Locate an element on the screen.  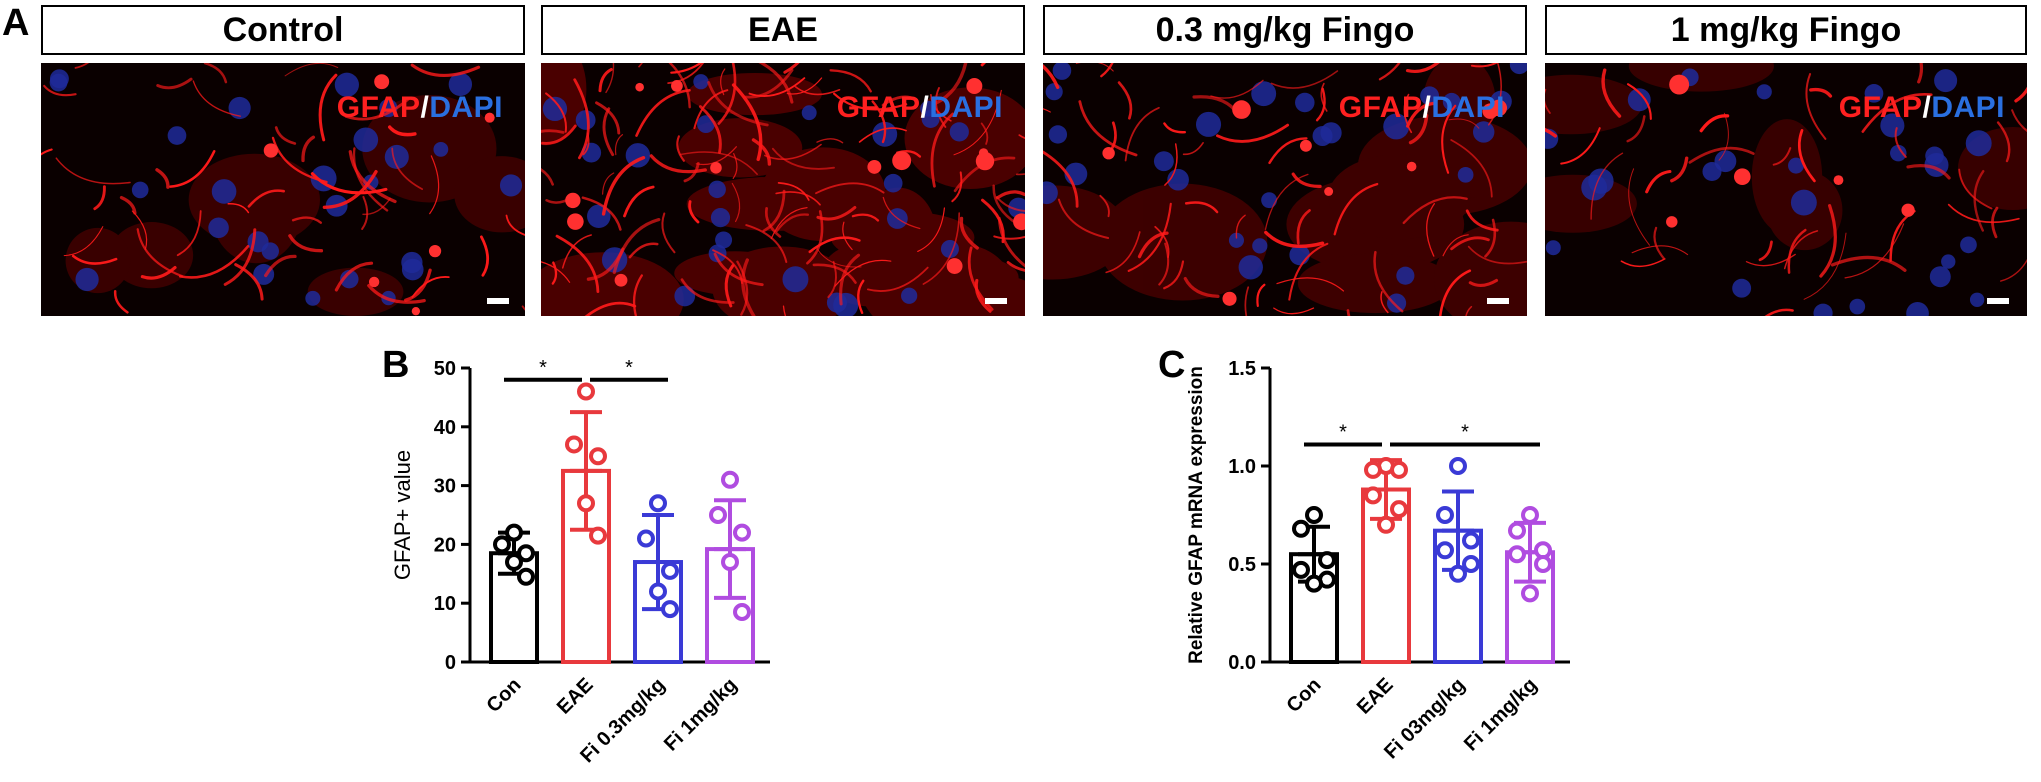
micrograph-eae: GFAP/DAPI is located at coordinates (783, 189).